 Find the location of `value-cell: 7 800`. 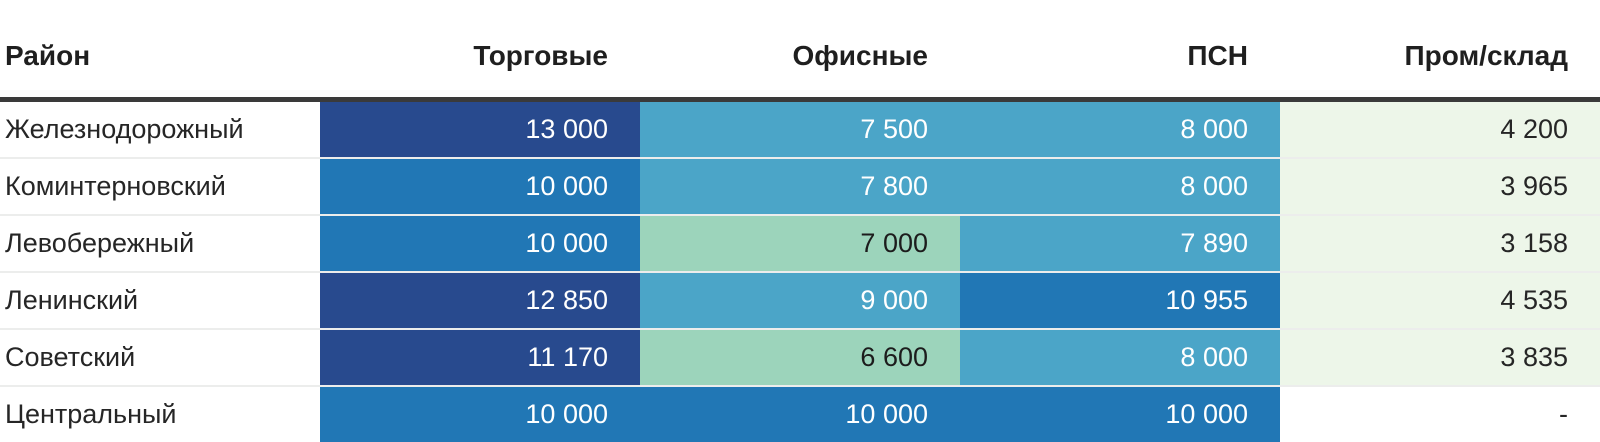

value-cell: 7 800 is located at coordinates (800, 187).